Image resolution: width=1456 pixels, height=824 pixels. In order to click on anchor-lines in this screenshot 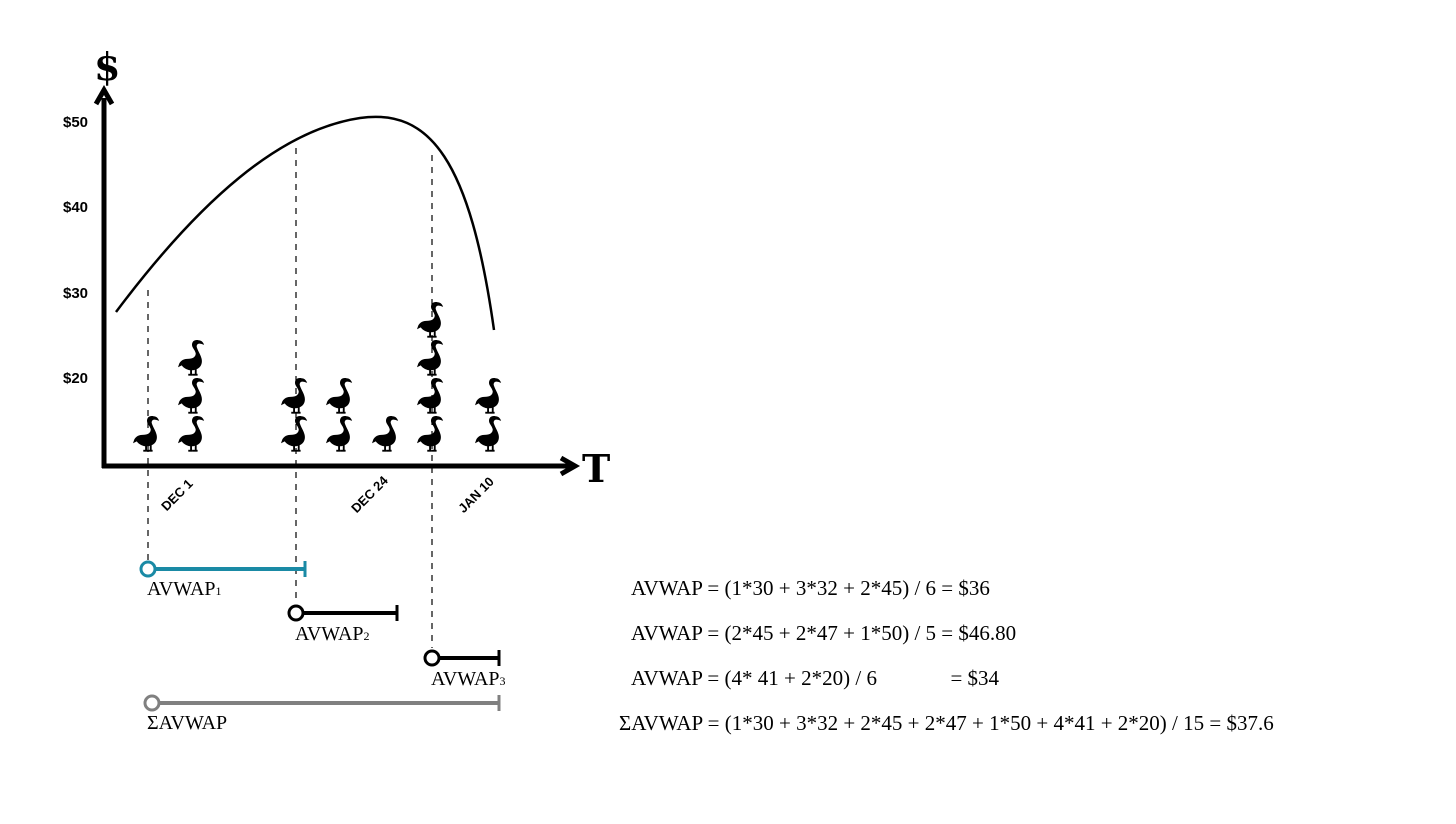, I will do `click(290, 398)`.